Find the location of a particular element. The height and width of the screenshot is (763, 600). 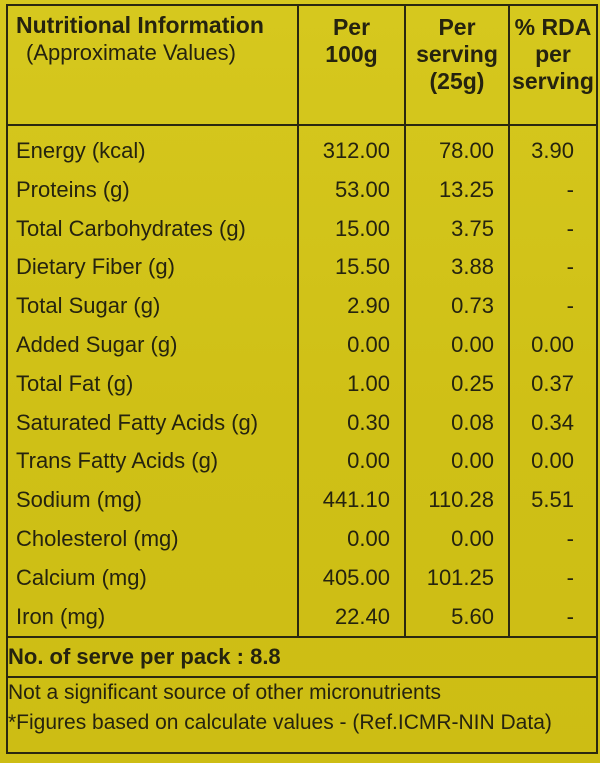

header-per-serving: Per serving (25g) is located at coordinates (457, 65).